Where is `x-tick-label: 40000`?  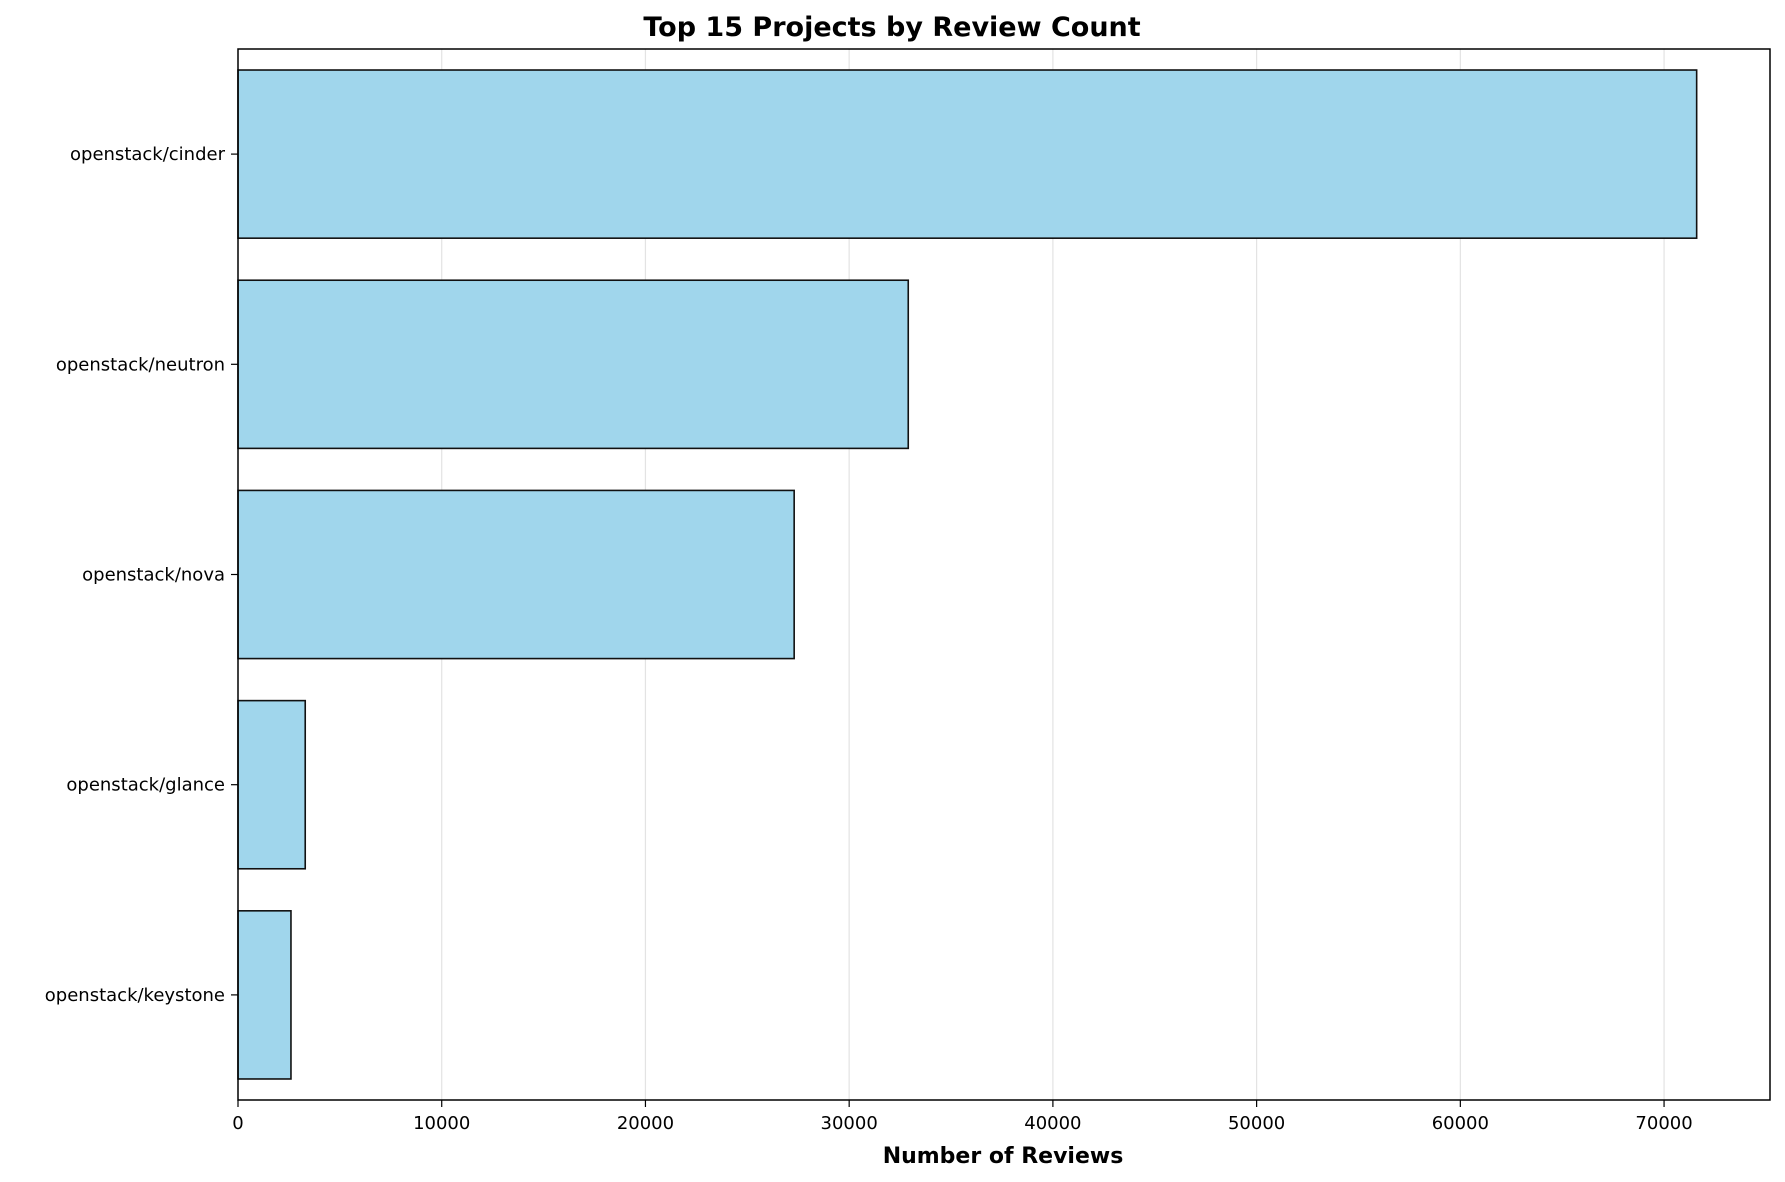
x-tick-label: 40000 is located at coordinates (1052, 1123).